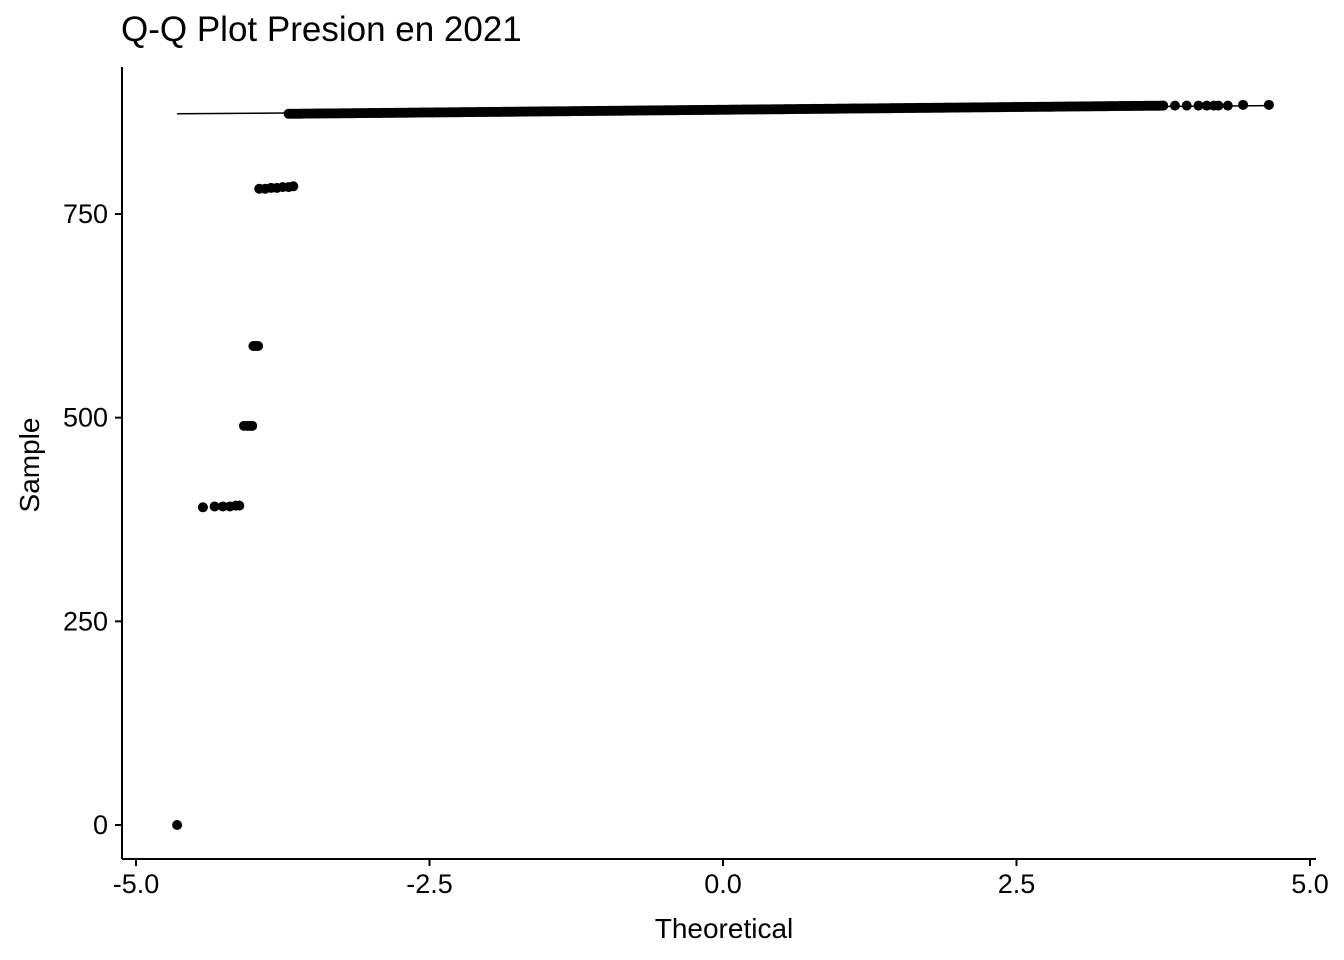 This screenshot has width=1344, height=960. Describe the element at coordinates (29, 465) in the screenshot. I see `y-axis-title: Sample` at that location.